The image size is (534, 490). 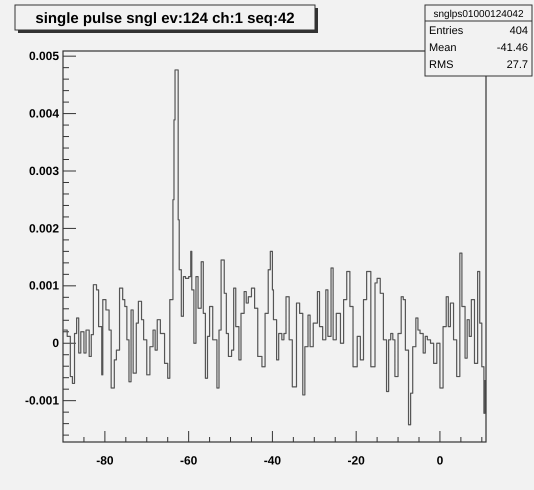 I want to click on y-tick-label: 0.002, so click(x=44, y=228).